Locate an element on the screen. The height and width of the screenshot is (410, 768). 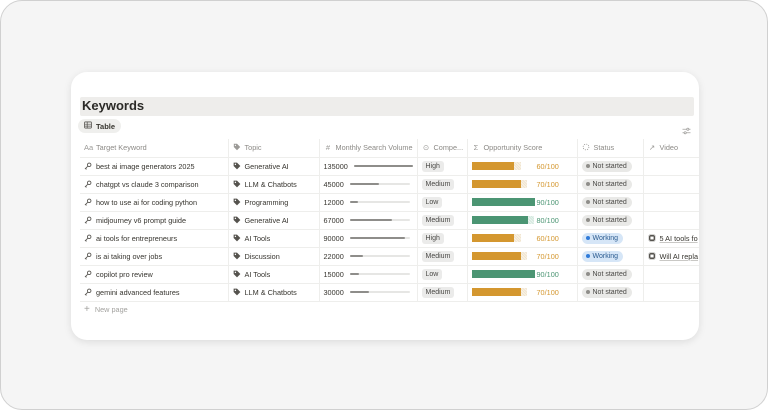
volume-value: 45000 is located at coordinates (333, 184).